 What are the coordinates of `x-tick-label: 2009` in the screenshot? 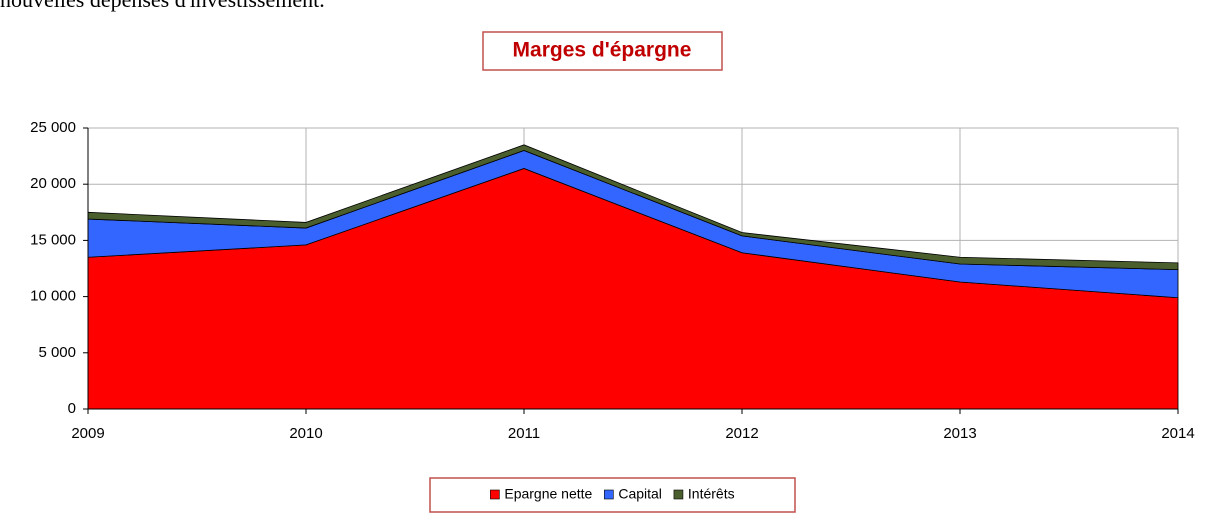 It's located at (87, 433).